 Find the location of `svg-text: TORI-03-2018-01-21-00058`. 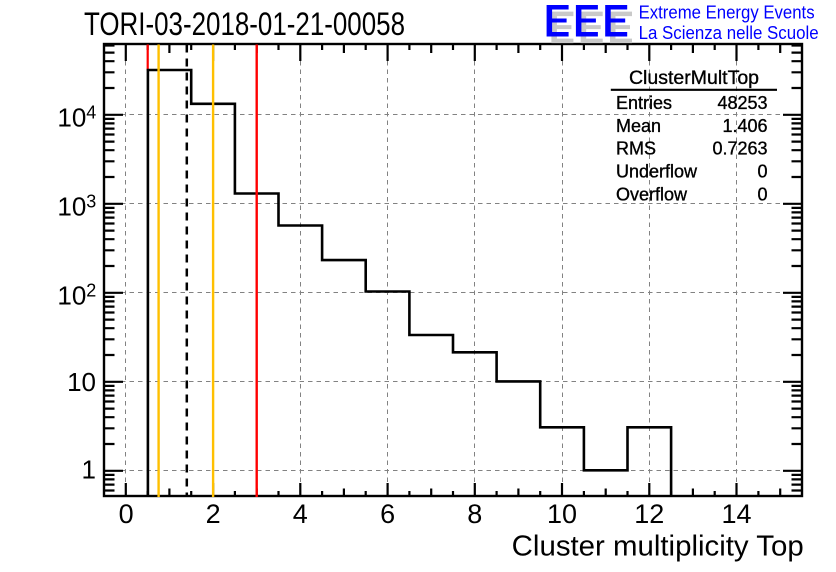

svg-text: TORI-03-2018-01-21-00058 is located at coordinates (244, 24).